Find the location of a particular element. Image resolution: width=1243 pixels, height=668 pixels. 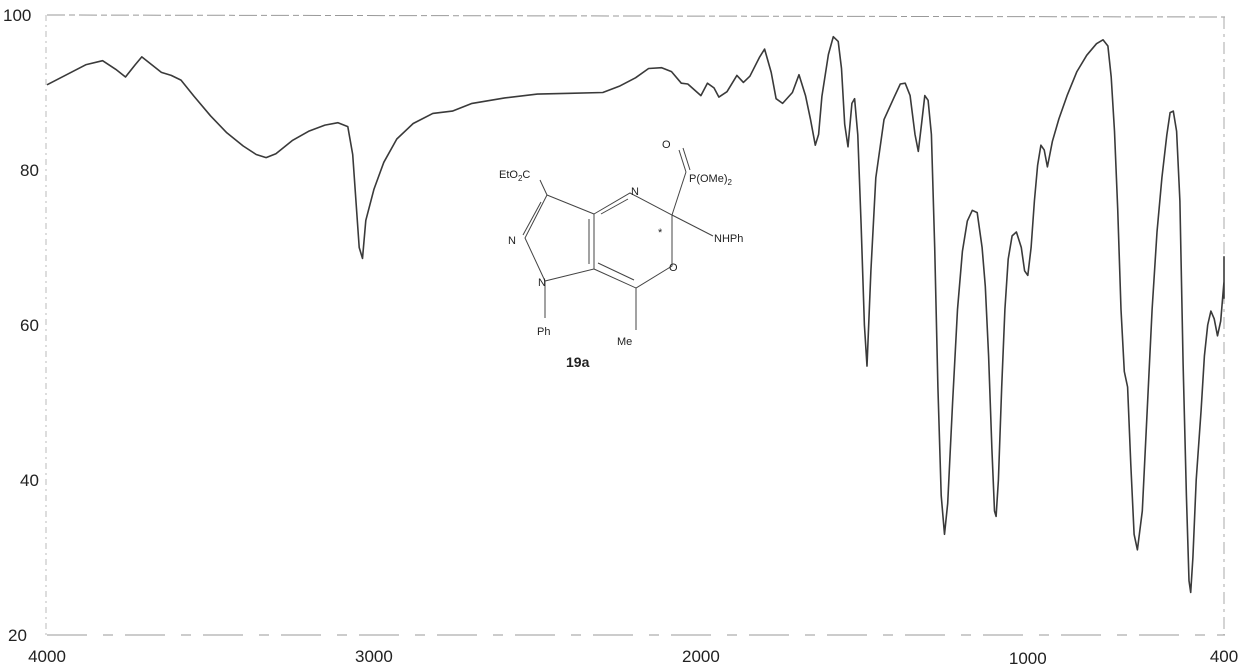

bond-p-o is located at coordinates (682, 161).